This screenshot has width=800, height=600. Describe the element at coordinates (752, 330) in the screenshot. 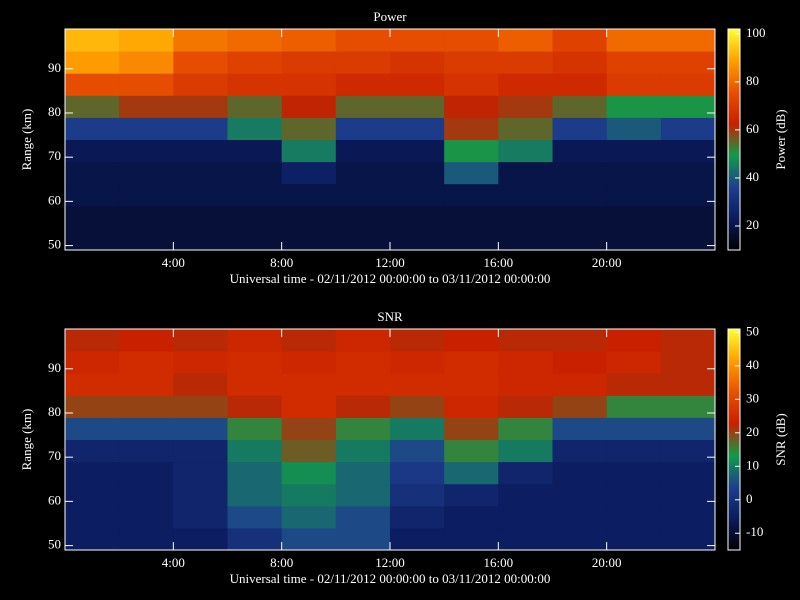

I see `colorbar-tick-label: 50` at that location.